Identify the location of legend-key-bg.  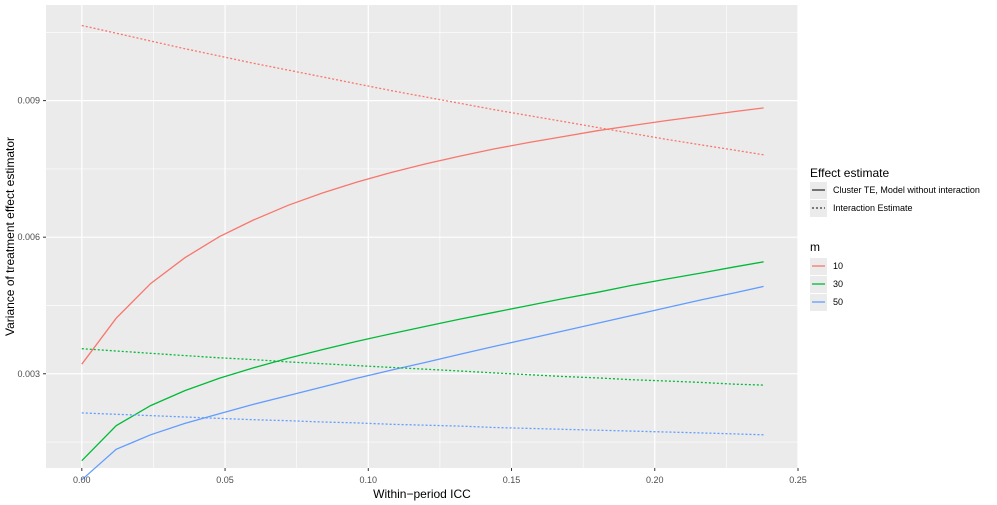
(818, 208).